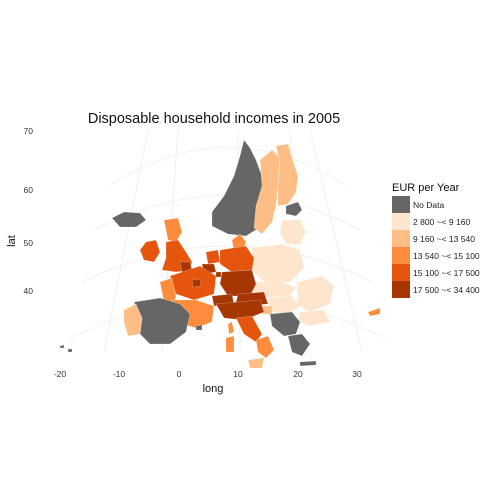 The height and width of the screenshot is (504, 504). Describe the element at coordinates (256, 363) in the screenshot. I see `region-sicily` at that location.